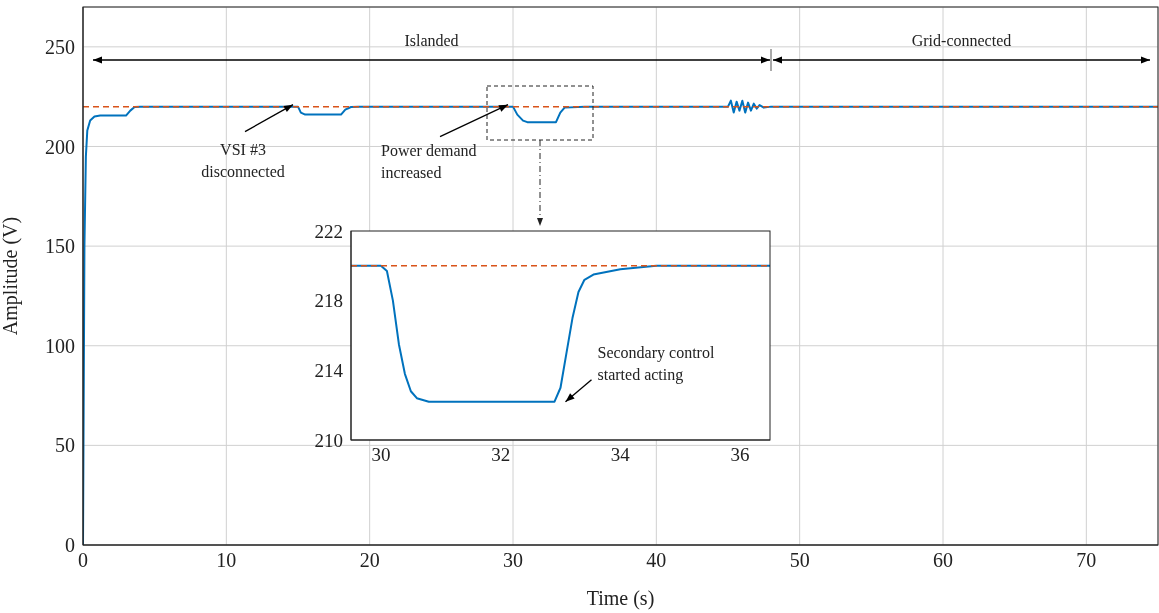 Image resolution: width=1159 pixels, height=613 pixels. I want to click on x-axis-title: Time (s), so click(620, 598).